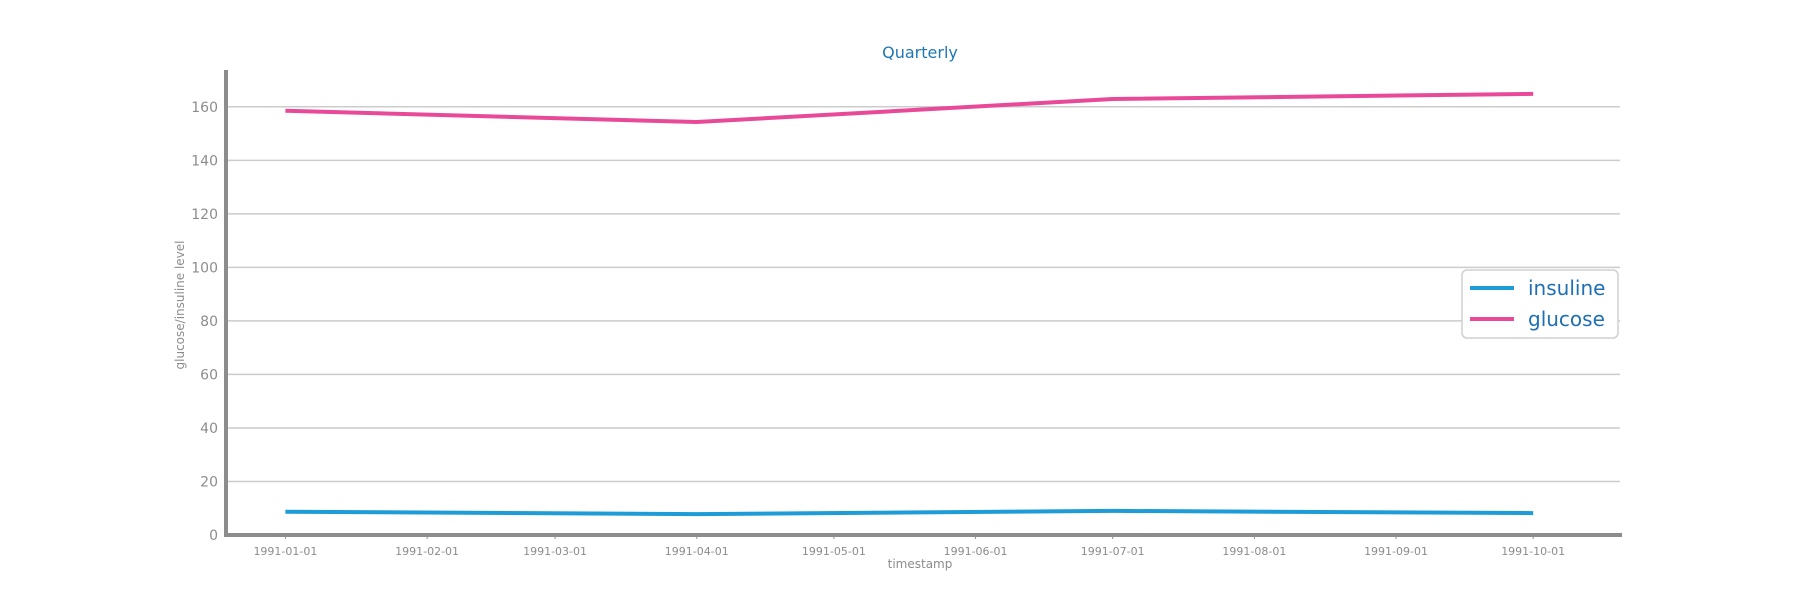 The width and height of the screenshot is (1800, 600). I want to click on x-tick-label: 1991-10-01, so click(1533, 551).